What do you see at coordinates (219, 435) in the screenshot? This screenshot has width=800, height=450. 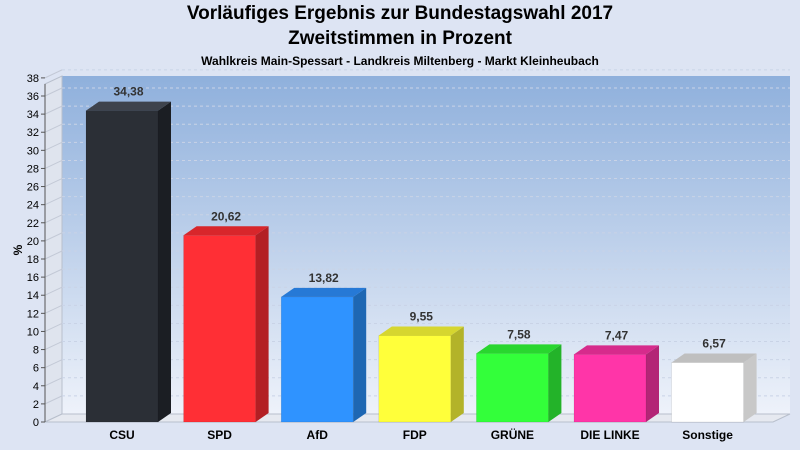 I see `x-tick-label: SPD` at bounding box center [219, 435].